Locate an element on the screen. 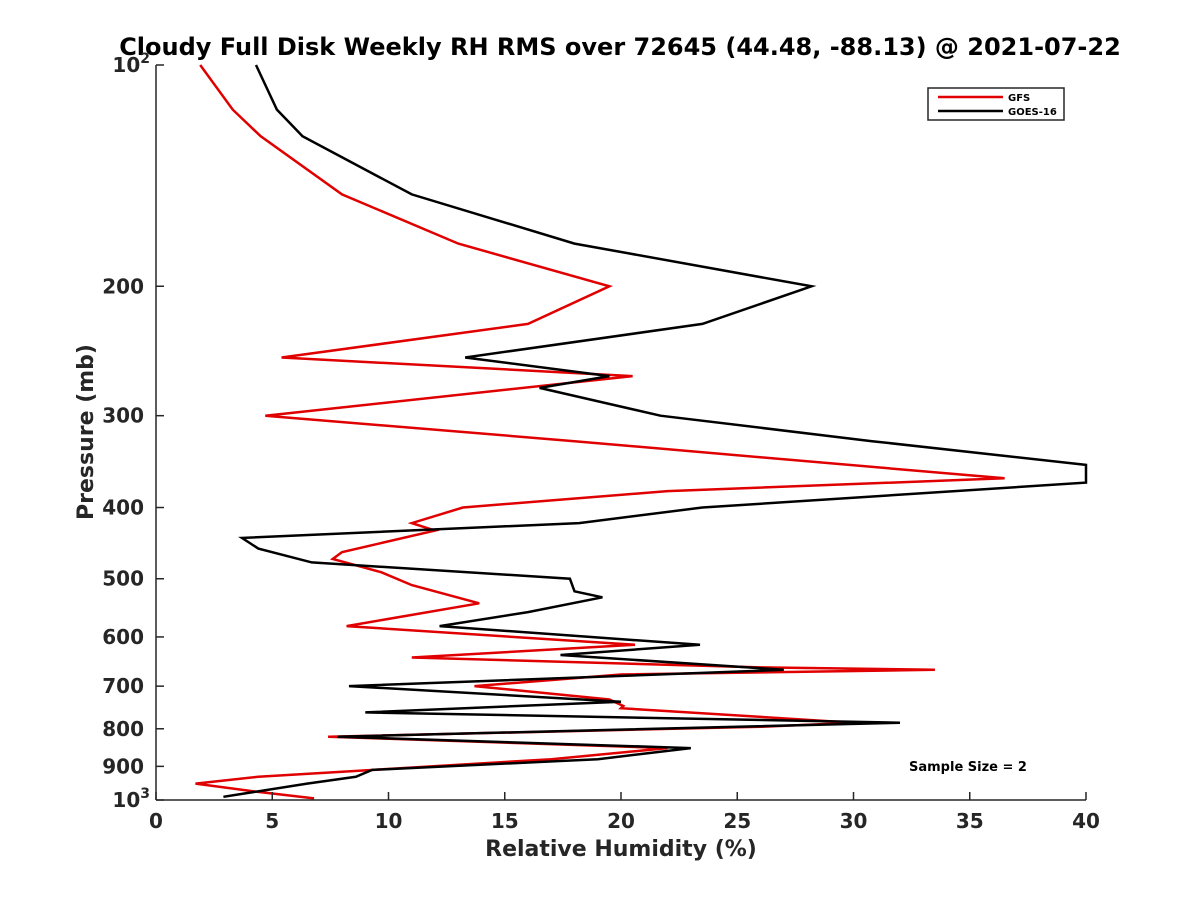 The width and height of the screenshot is (1200, 904). y-tick-label: 800 is located at coordinates (123, 729).